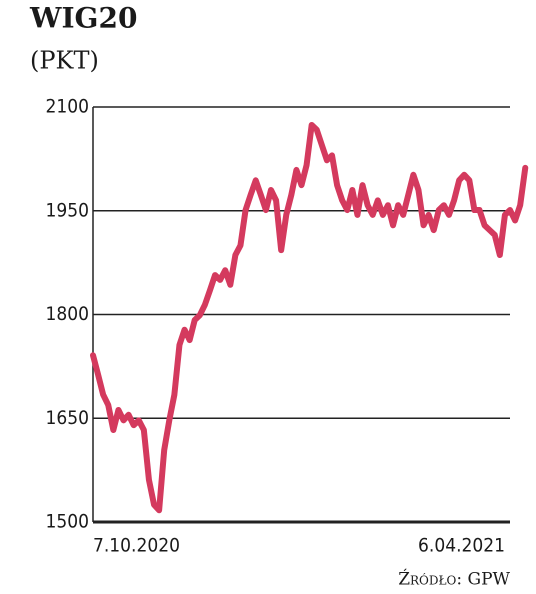 This screenshot has width=536, height=594. Describe the element at coordinates (461, 546) in the screenshot. I see `x-tick-label: 6.04.2021` at that location.